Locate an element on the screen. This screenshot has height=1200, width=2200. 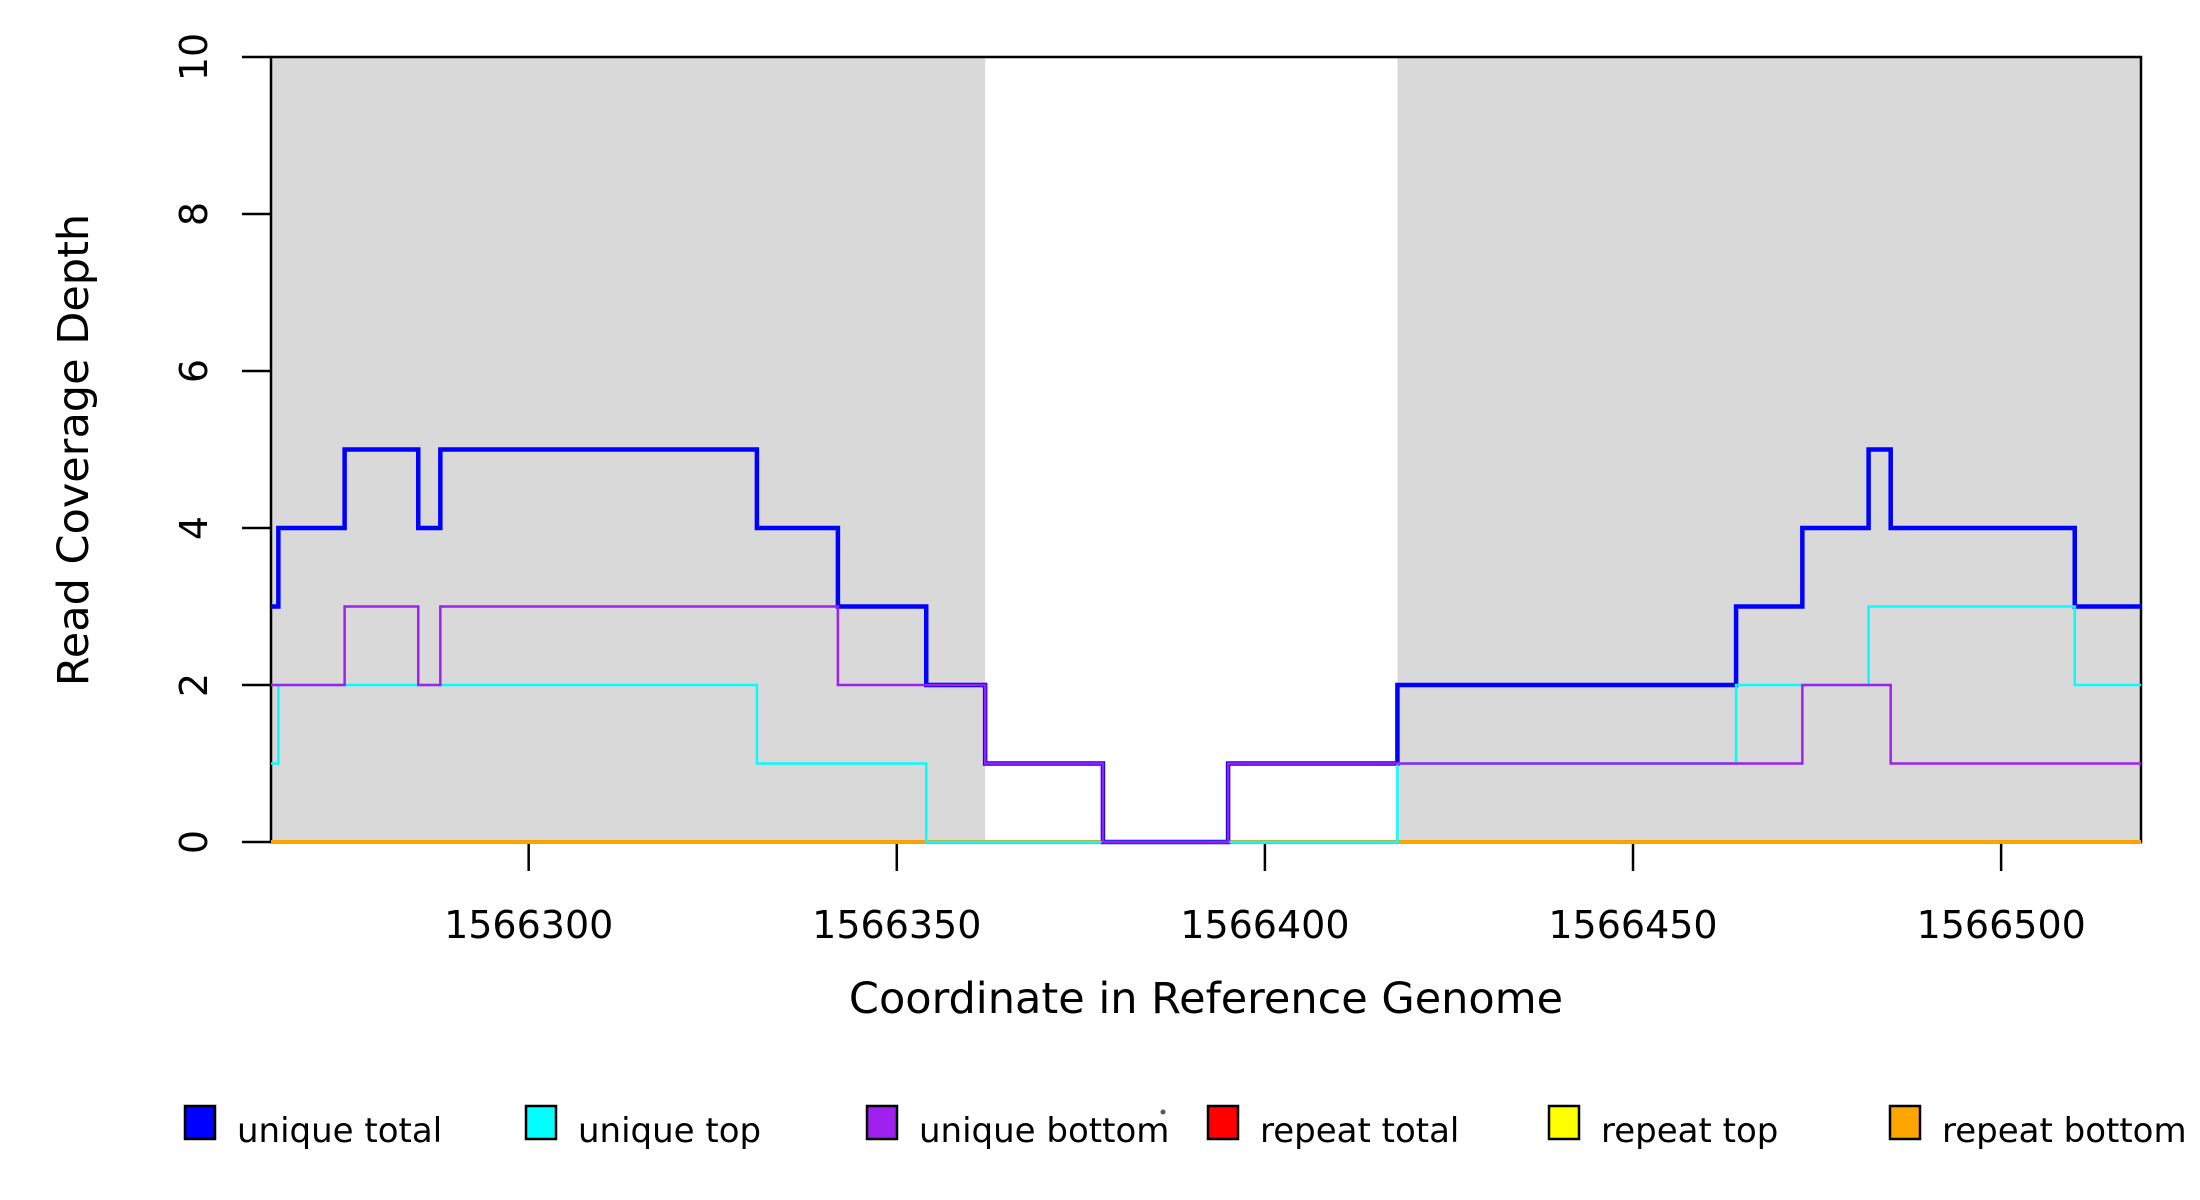
legend-label-unique-bottom: unique bottom is located at coordinates (1044, 1131).